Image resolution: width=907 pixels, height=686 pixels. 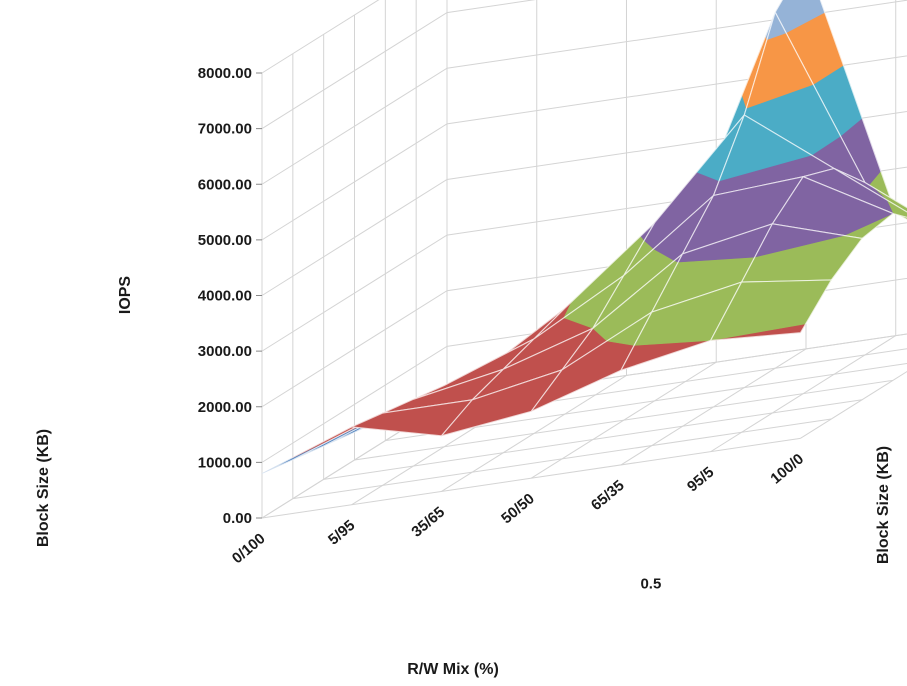 What do you see at coordinates (518, 508) in the screenshot?
I see `x-tick-label: 50/50` at bounding box center [518, 508].